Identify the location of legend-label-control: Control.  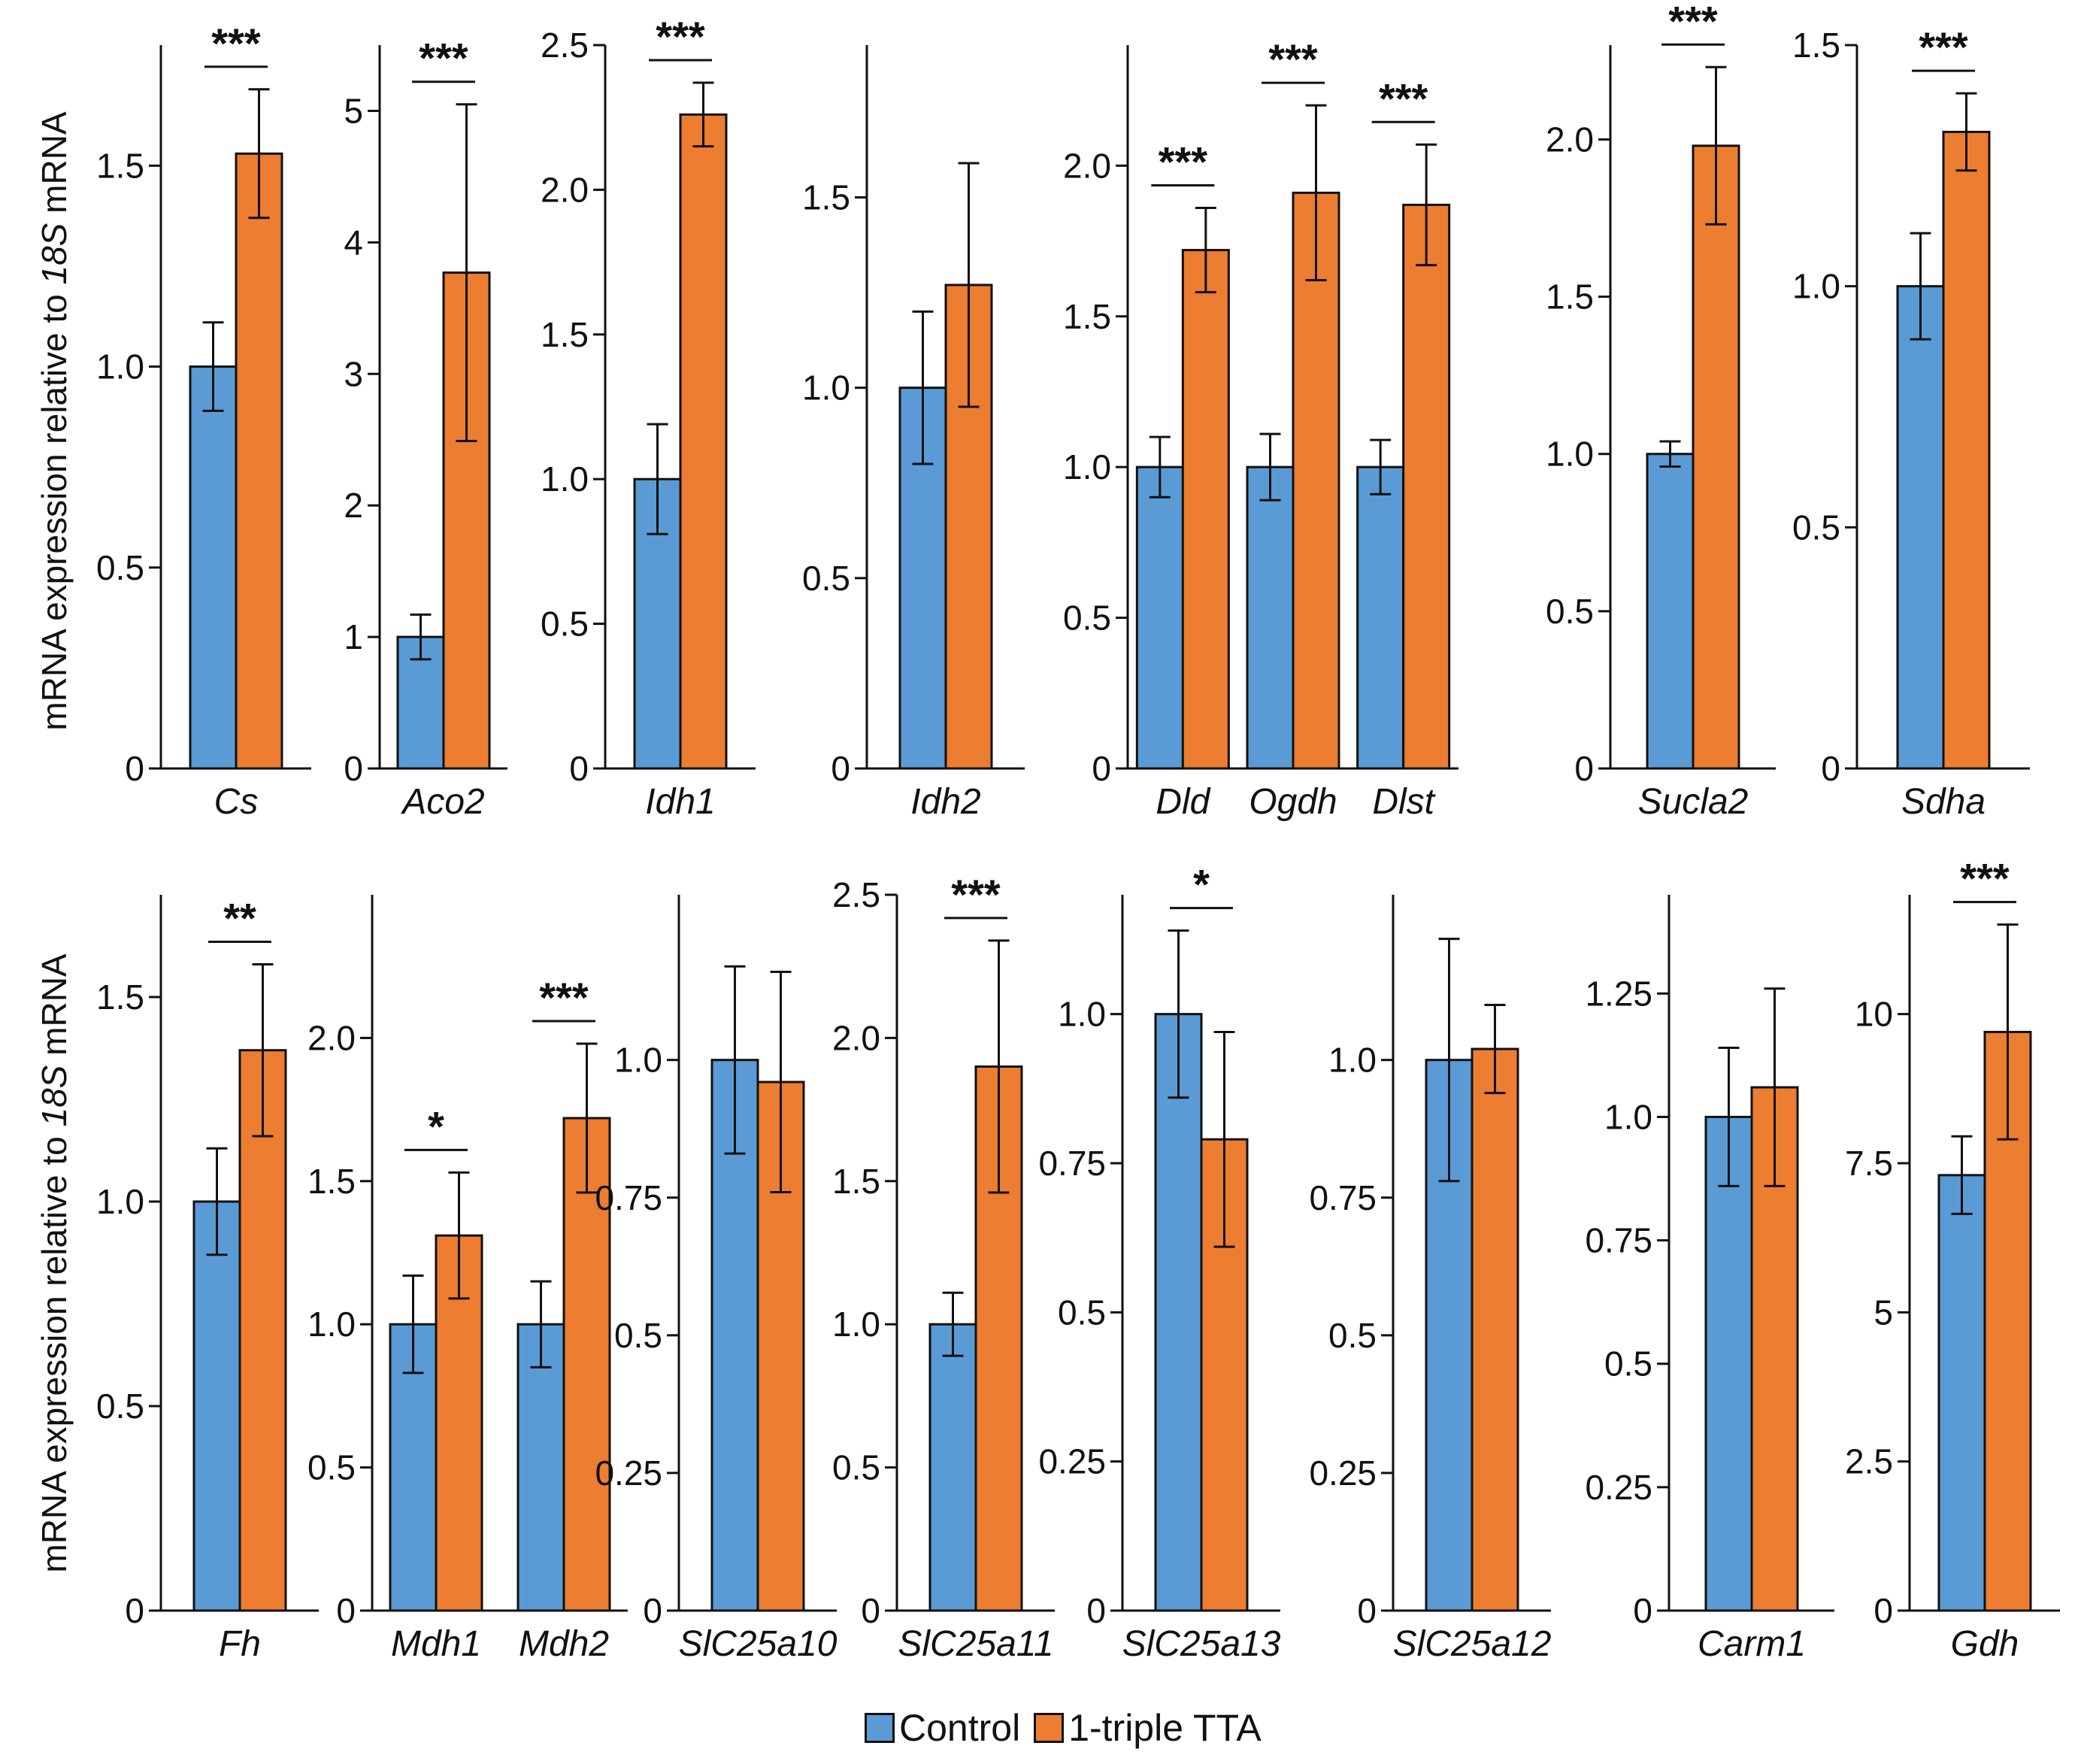
(960, 1728).